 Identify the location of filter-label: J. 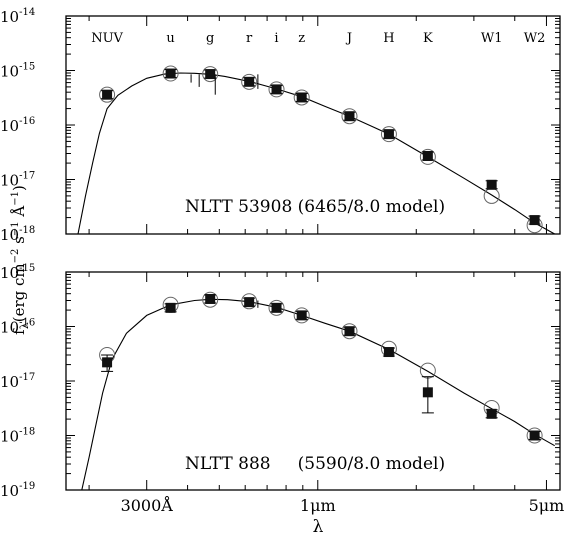
(348, 38).